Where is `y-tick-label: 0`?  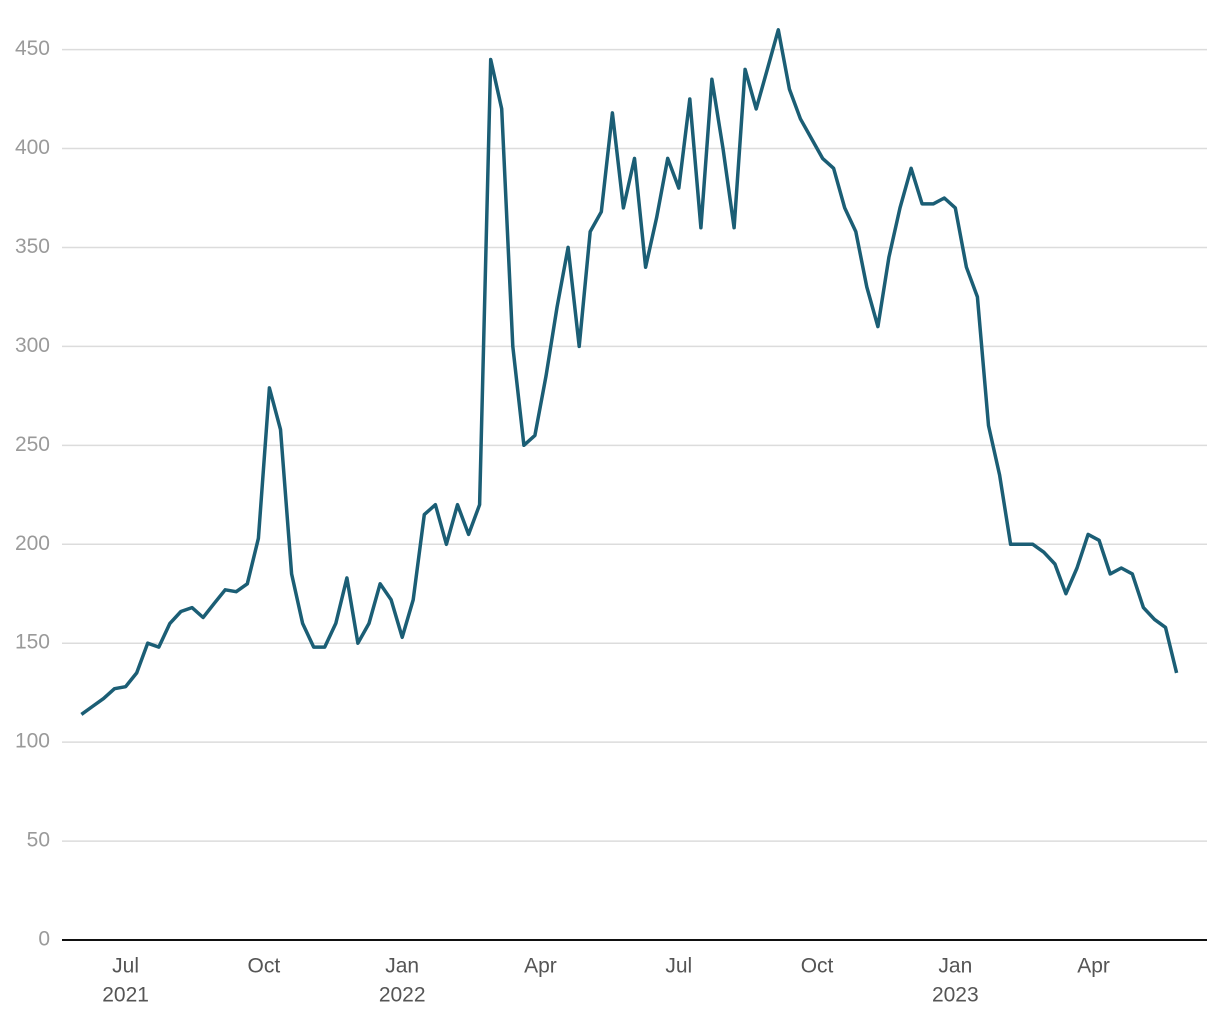 y-tick-label: 0 is located at coordinates (44, 939).